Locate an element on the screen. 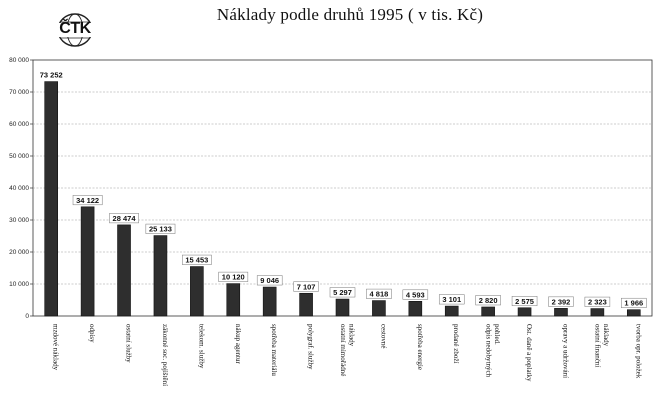 This screenshot has height=409, width=656. value-label: 7 107 is located at coordinates (306, 286).